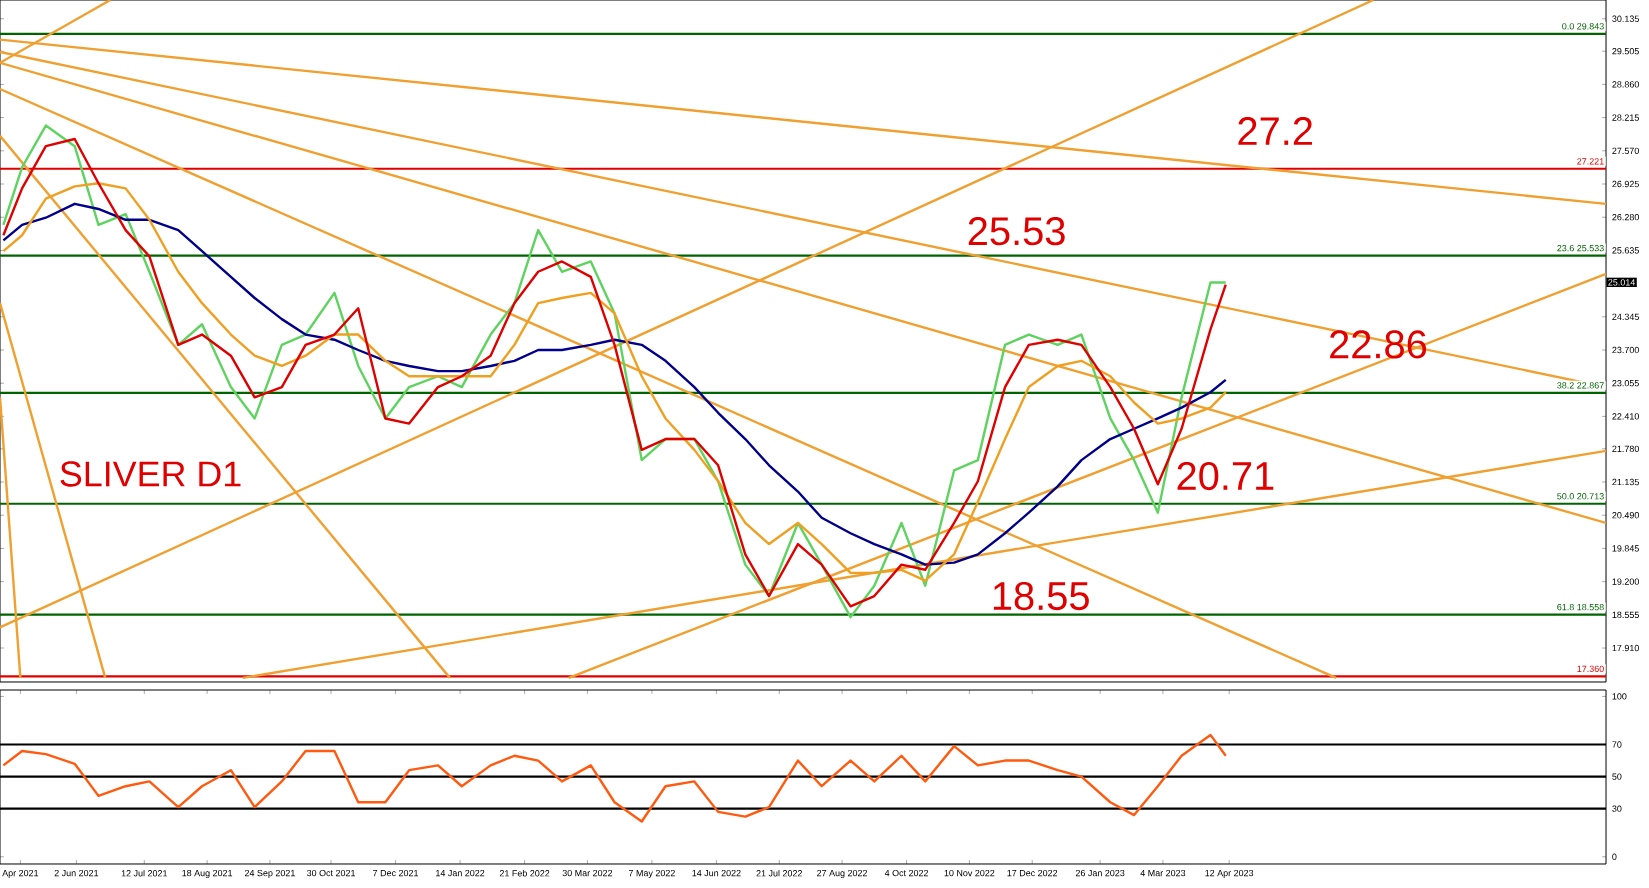  What do you see at coordinates (1625, 416) in the screenshot?
I see `y-tick-label: 22.410` at bounding box center [1625, 416].